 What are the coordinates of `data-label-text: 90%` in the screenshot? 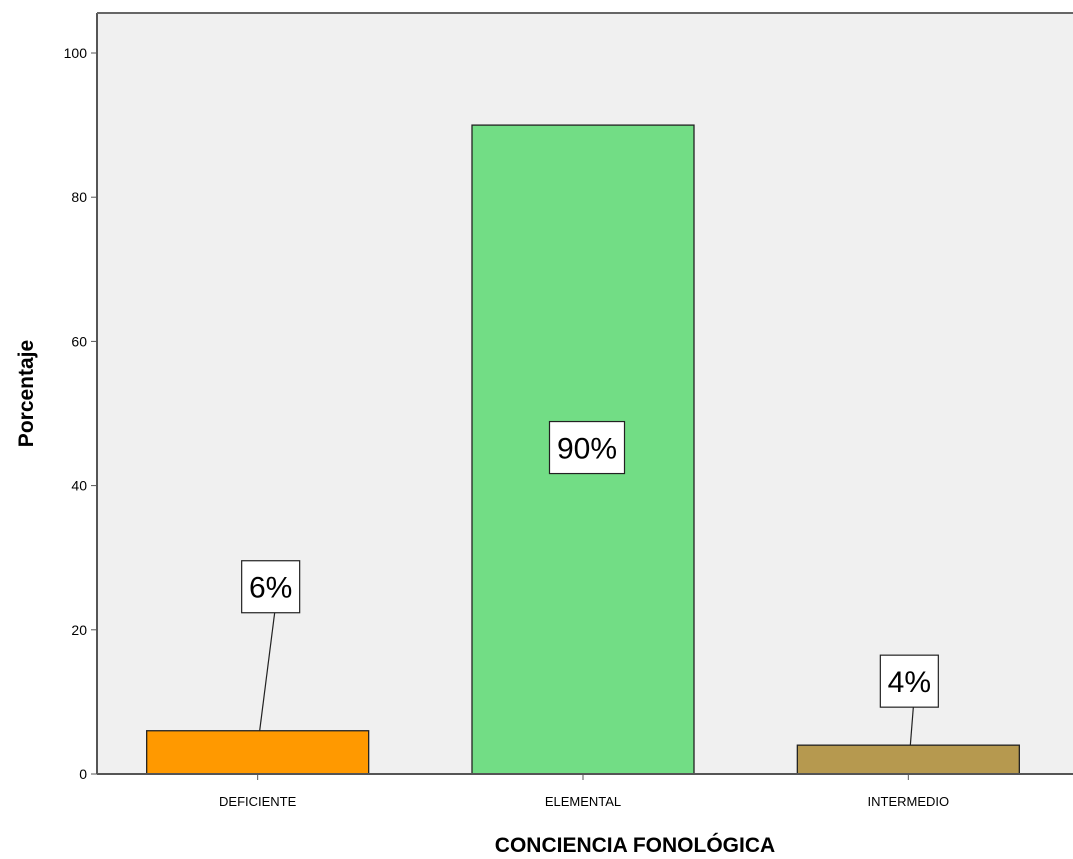 It's located at (587, 449).